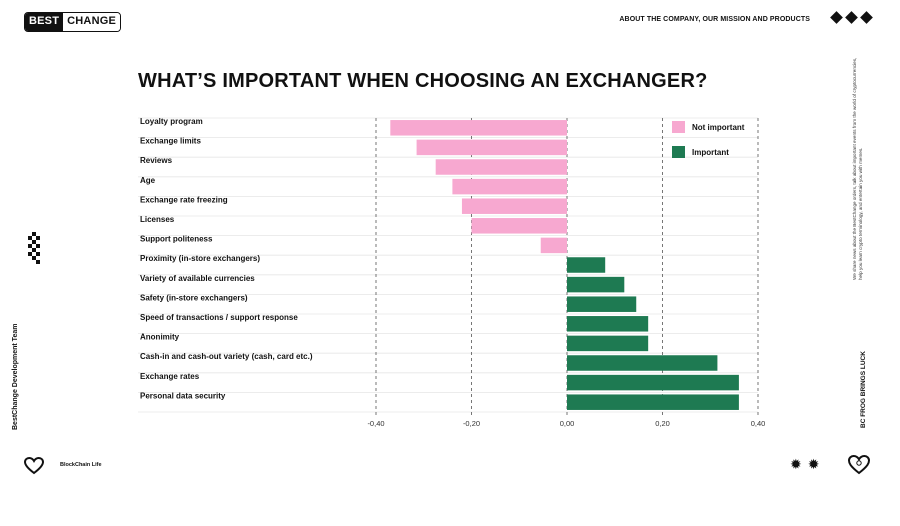  I want to click on category-label: Personal data security, so click(183, 395).